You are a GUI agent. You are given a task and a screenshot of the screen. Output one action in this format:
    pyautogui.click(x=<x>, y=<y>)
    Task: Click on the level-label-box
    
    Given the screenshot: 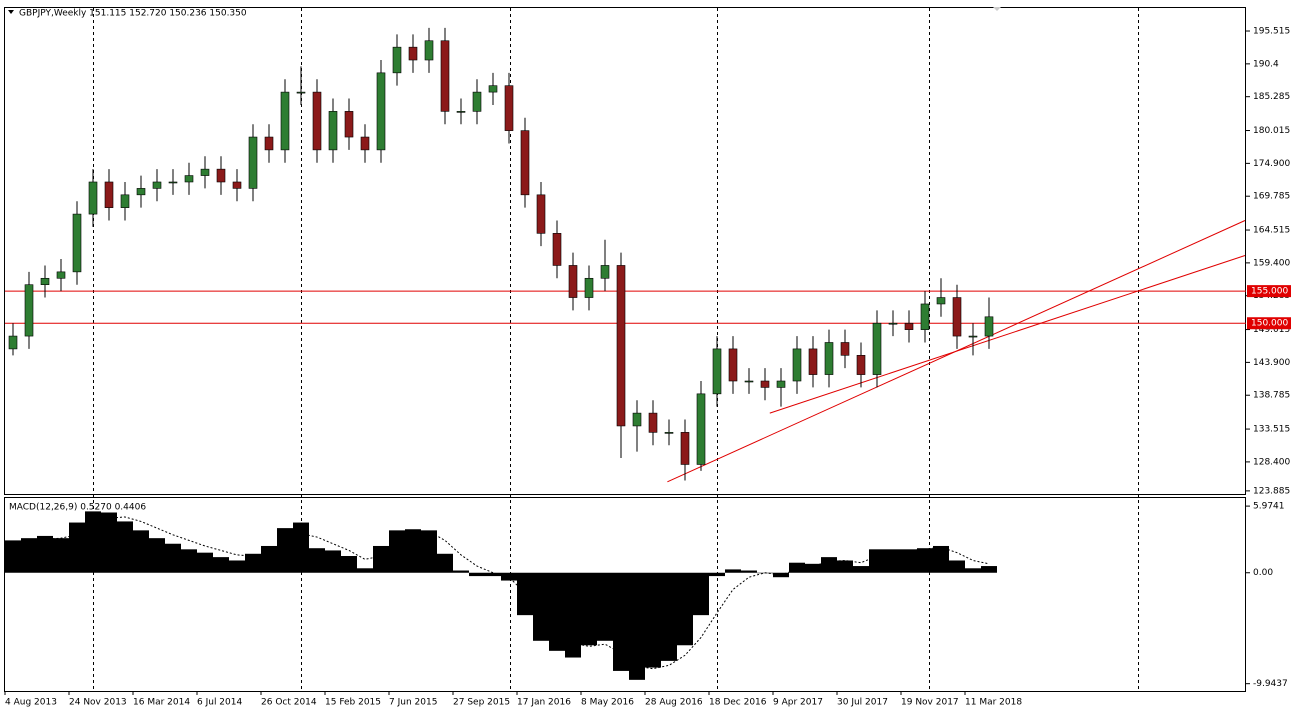 What is the action you would take?
    pyautogui.click(x=1269, y=291)
    